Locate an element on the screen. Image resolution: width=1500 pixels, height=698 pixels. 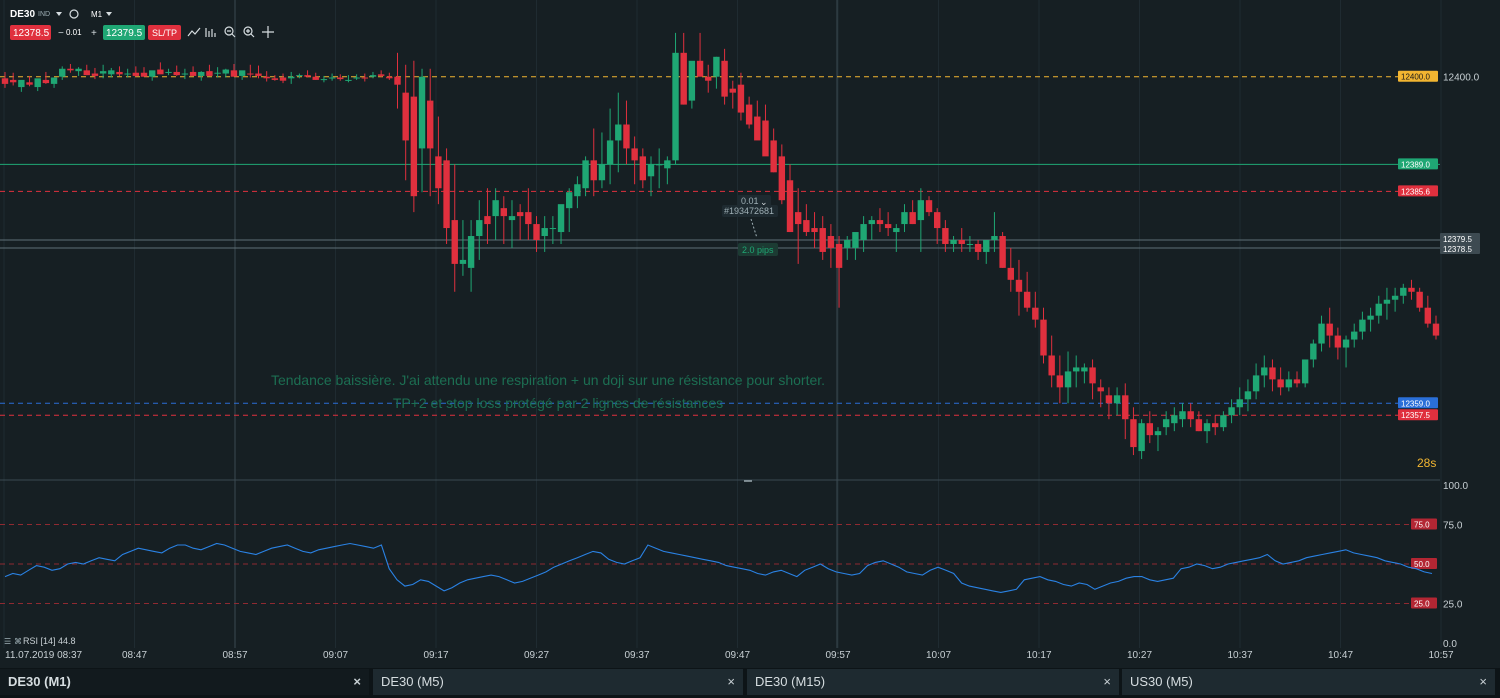
time-tick-label: 10:17 is located at coordinates (1038, 655).